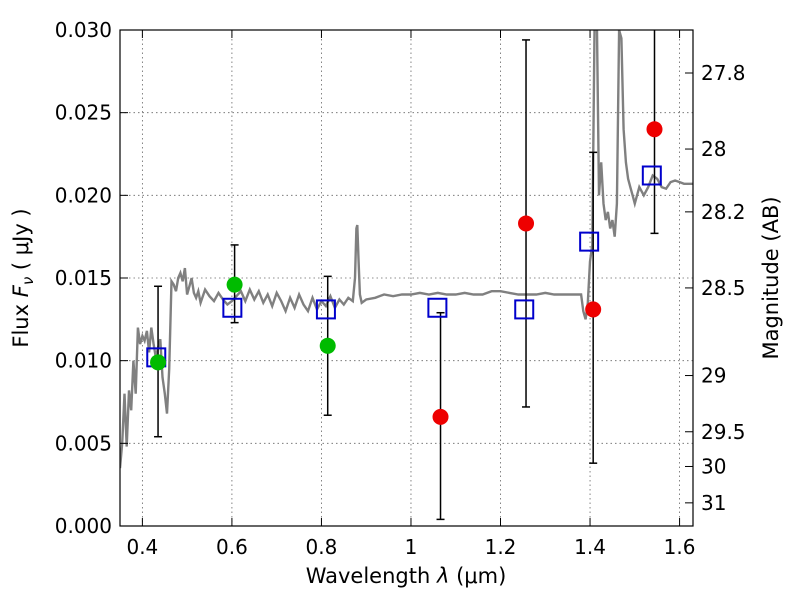 The image size is (800, 600). Describe the element at coordinates (23, 277) in the screenshot. I see `y-axis-label: Flux Fν ( μJy )` at that location.